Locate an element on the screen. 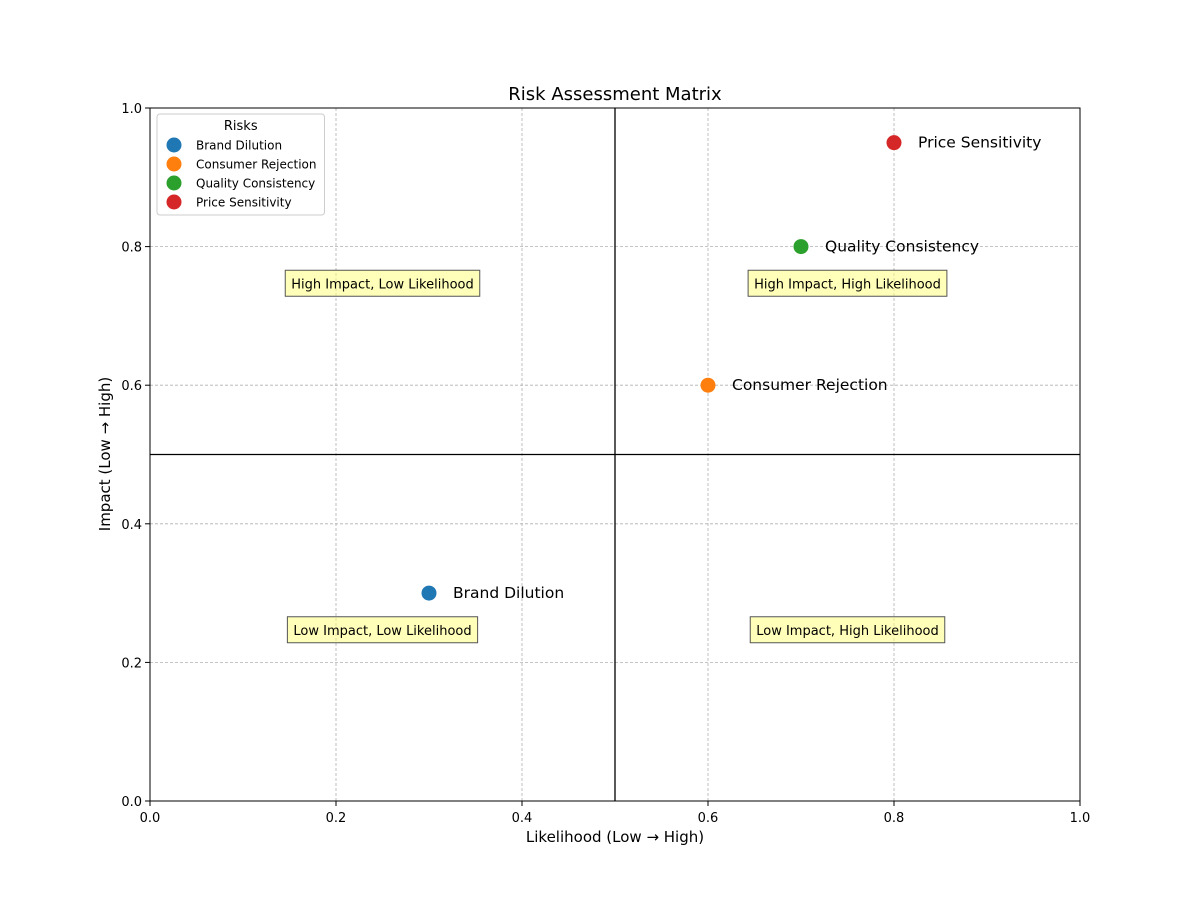  x-tick-label: 0.4 is located at coordinates (522, 818).